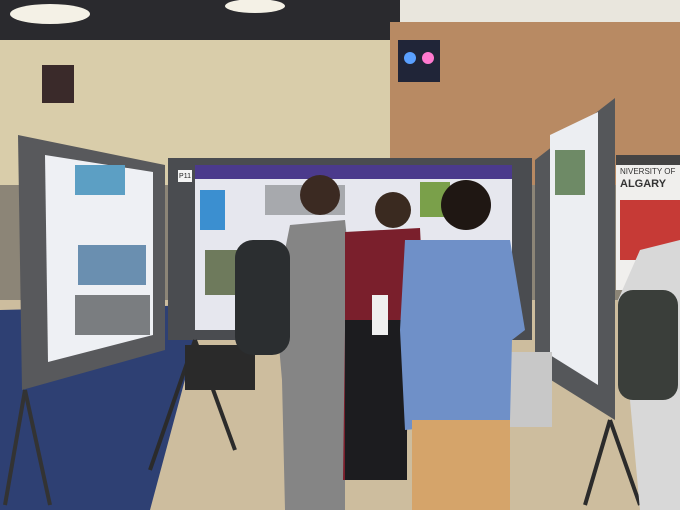  I want to click on person-suit, so click(317, 365).